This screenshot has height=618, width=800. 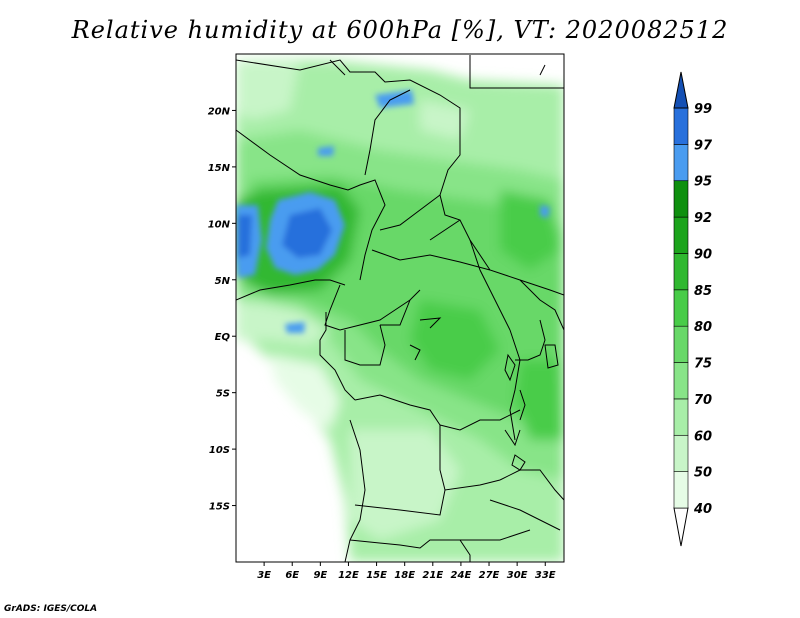 What do you see at coordinates (703, 145) in the screenshot?
I see `colorbar-level-label: 97` at bounding box center [703, 145].